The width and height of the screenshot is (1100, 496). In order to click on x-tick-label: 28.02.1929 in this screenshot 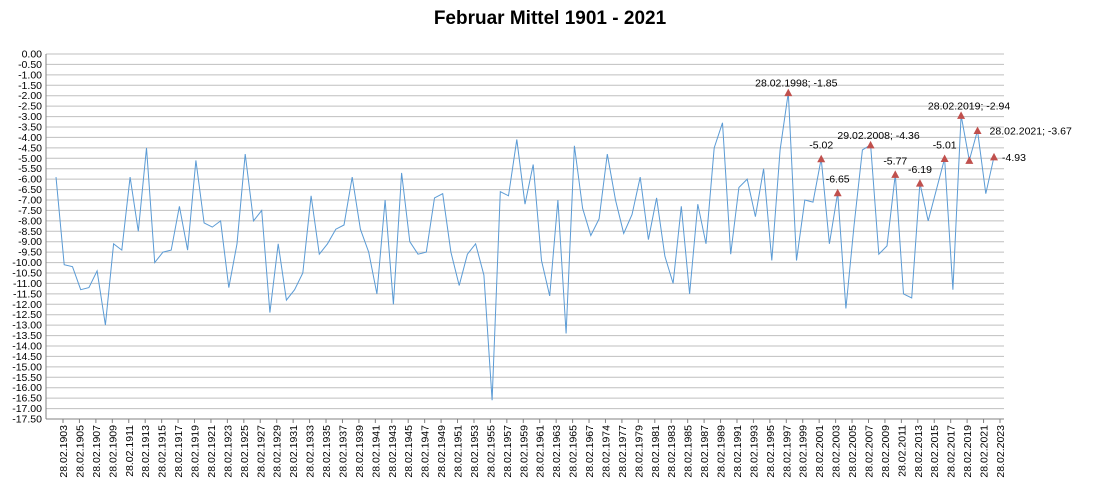, I will do `click(278, 451)`.